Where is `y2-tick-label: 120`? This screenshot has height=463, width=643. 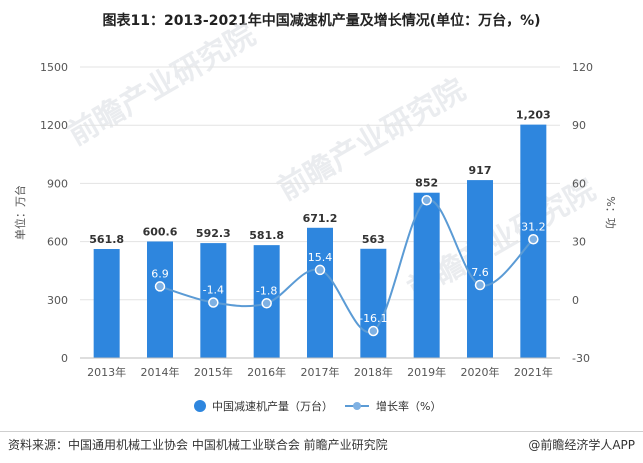
y2-tick-label: 120 is located at coordinates (582, 67).